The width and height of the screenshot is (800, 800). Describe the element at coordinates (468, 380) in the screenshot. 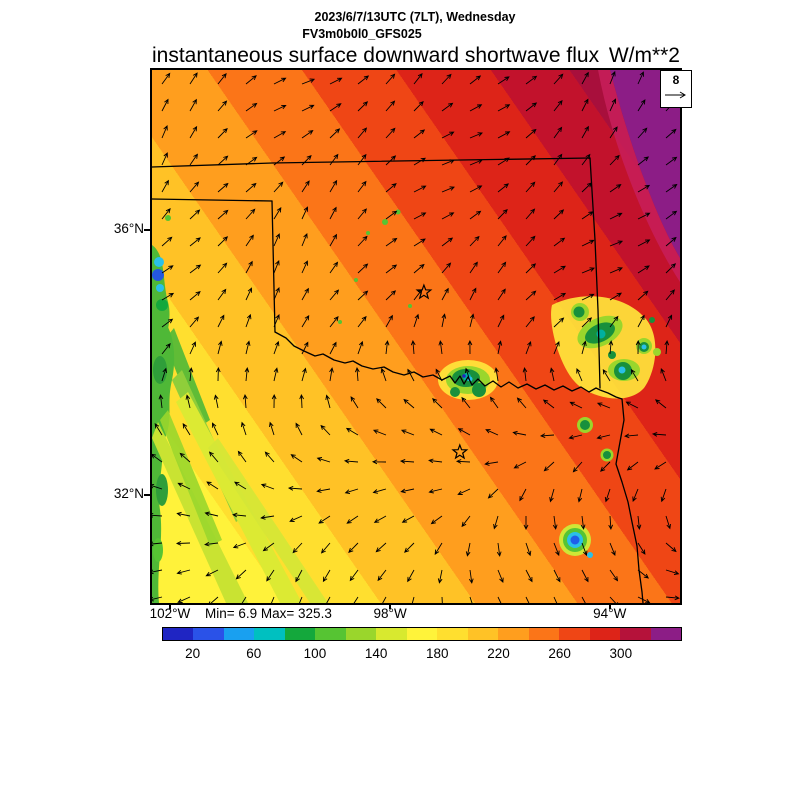

I see `cloud-cluster-central` at that location.